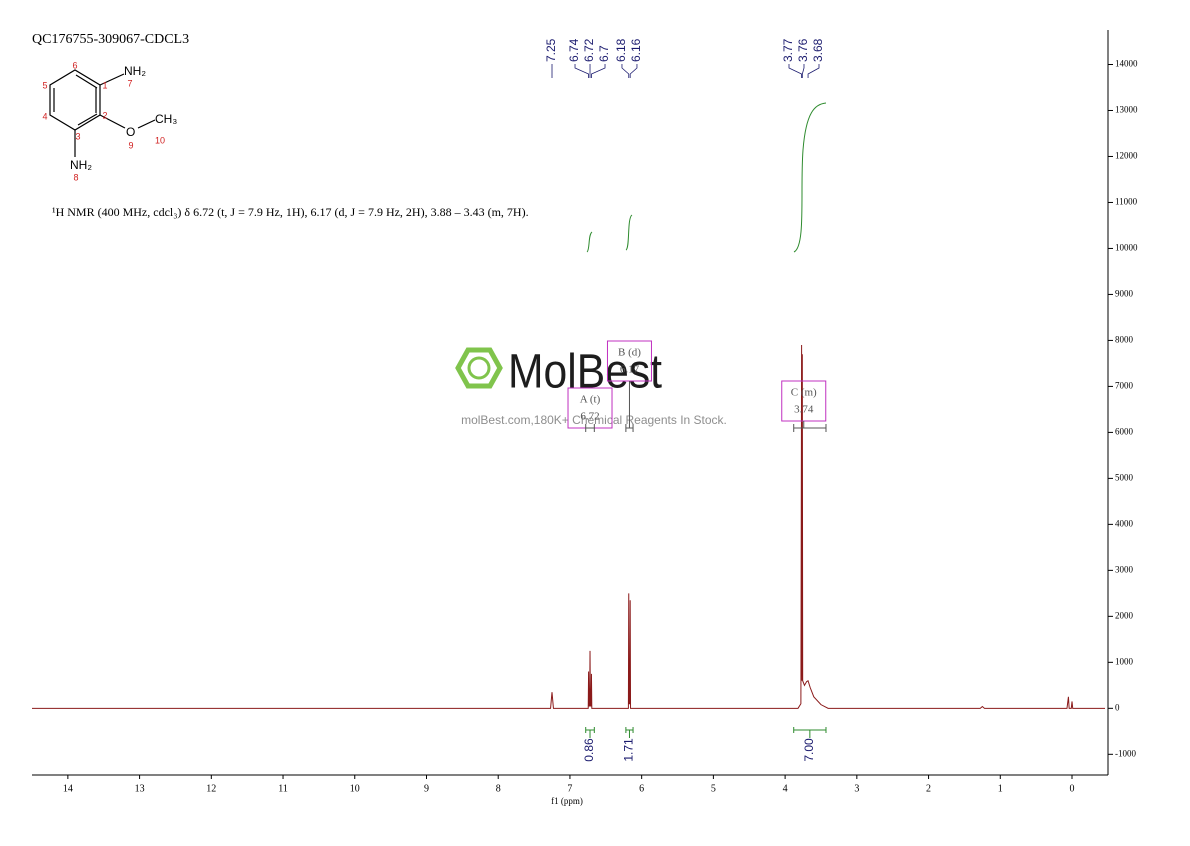  Describe the element at coordinates (77, 136) in the screenshot. I see `atom-number: 3` at that location.